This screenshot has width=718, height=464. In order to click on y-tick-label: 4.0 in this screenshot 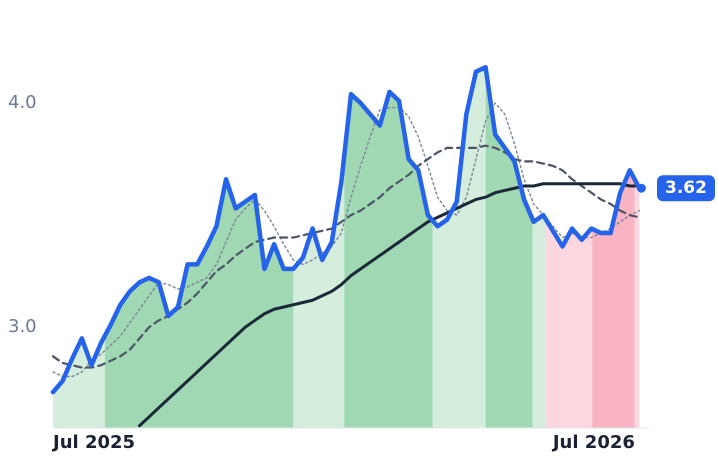, I will do `click(22, 102)`.